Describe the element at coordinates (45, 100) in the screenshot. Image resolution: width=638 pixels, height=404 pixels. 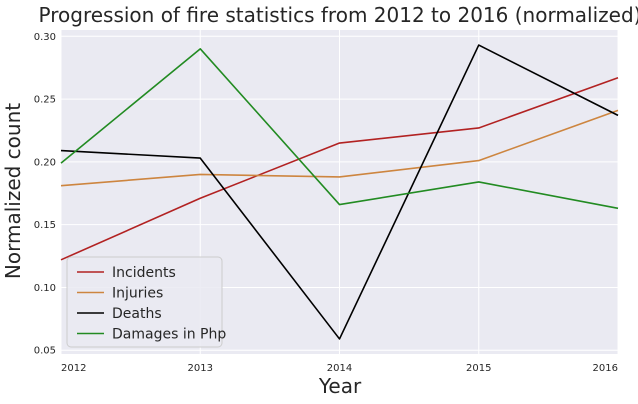
I see `y-tick-label: 0.25` at that location.